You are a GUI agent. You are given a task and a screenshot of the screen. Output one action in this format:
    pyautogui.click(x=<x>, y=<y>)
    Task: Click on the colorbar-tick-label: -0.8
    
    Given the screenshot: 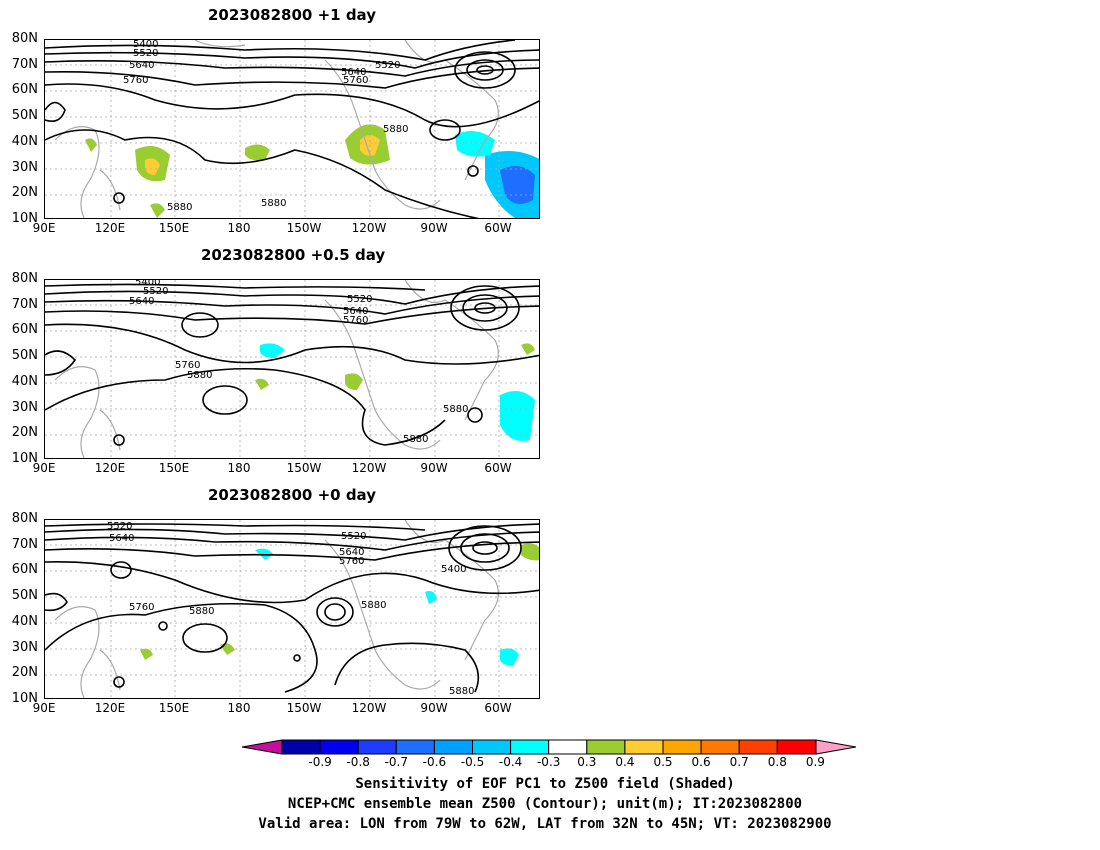 What is the action you would take?
    pyautogui.click(x=358, y=762)
    